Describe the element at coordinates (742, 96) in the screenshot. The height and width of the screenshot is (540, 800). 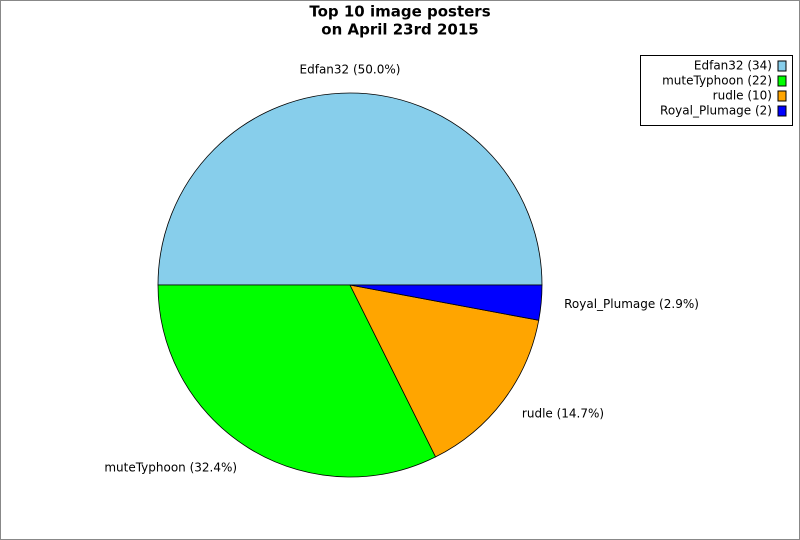
I see `legend-label: rudle (10)` at that location.